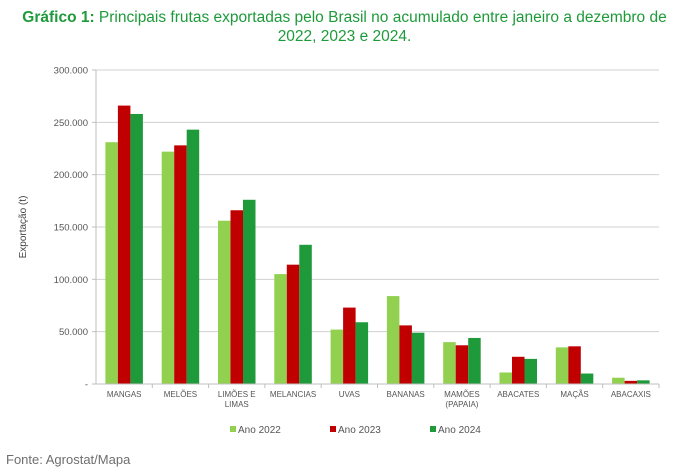 This screenshot has height=472, width=689. I want to click on x-tick-label: LIMAS, so click(237, 404).